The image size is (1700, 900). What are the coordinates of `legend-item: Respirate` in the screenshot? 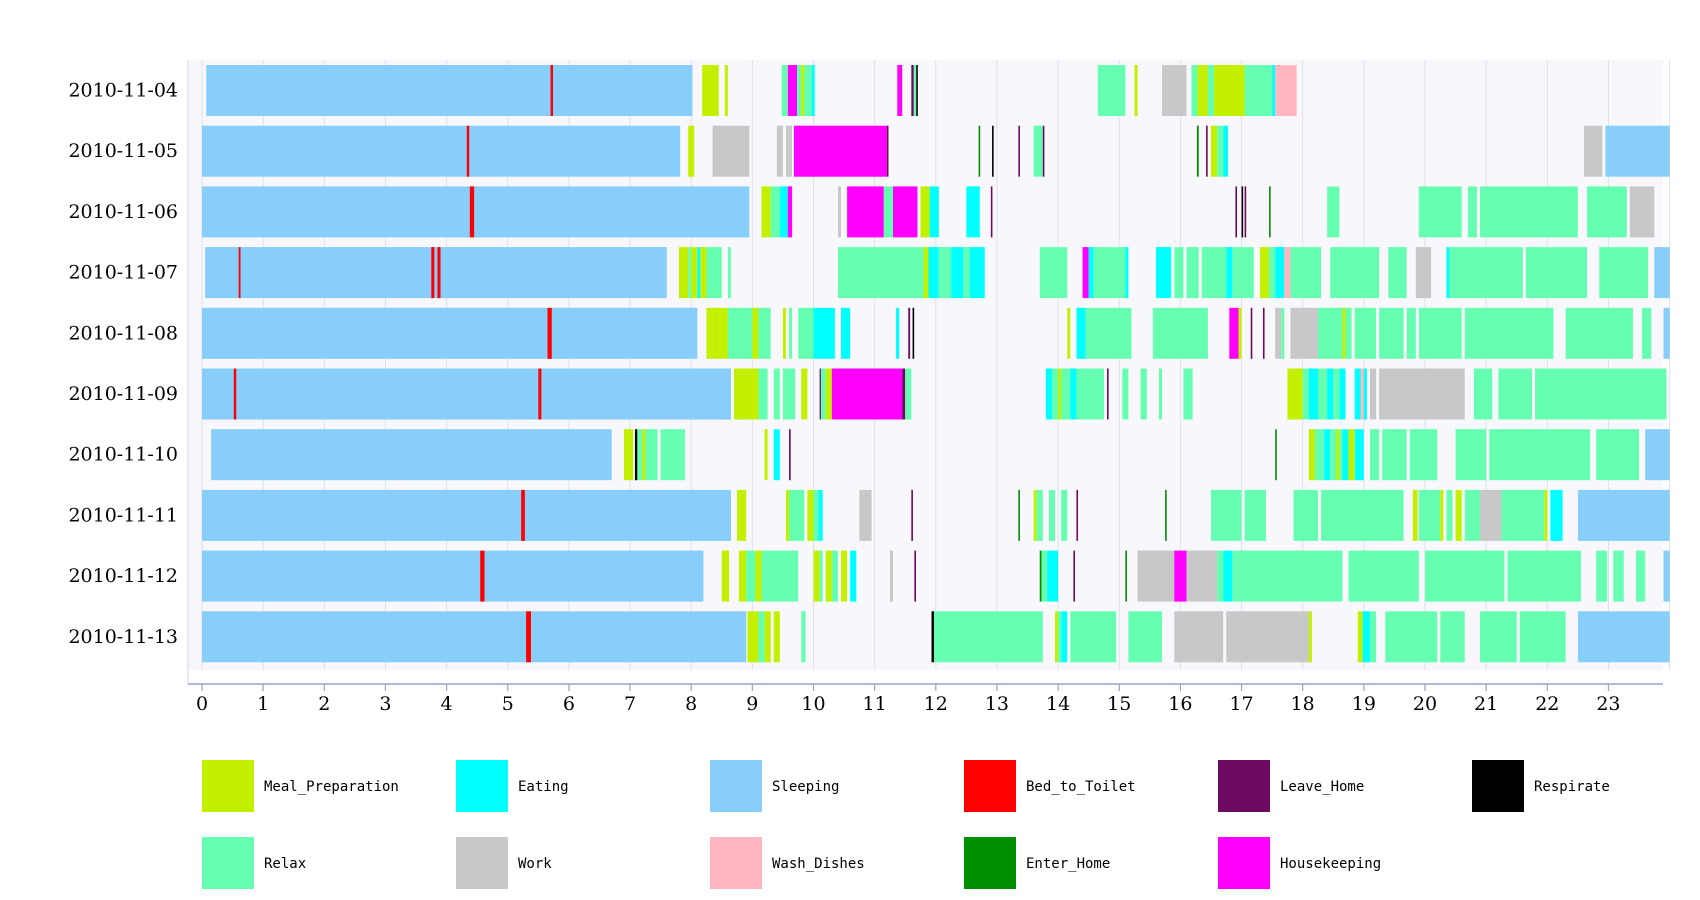 It's located at (1541, 786).